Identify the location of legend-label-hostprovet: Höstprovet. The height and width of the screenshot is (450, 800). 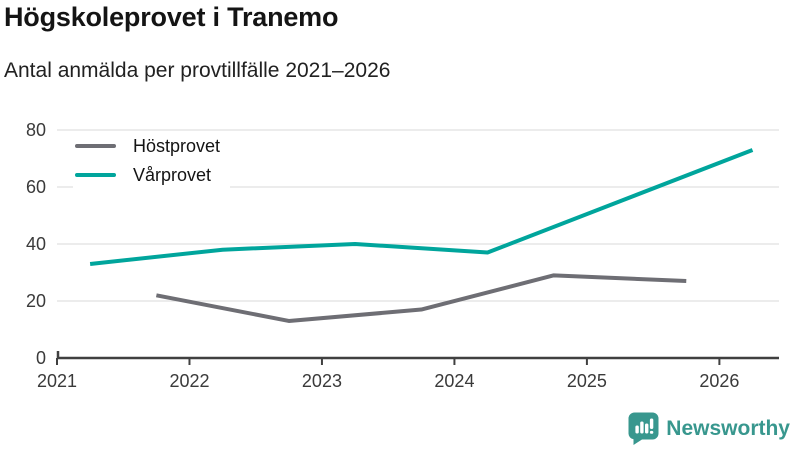
(177, 146).